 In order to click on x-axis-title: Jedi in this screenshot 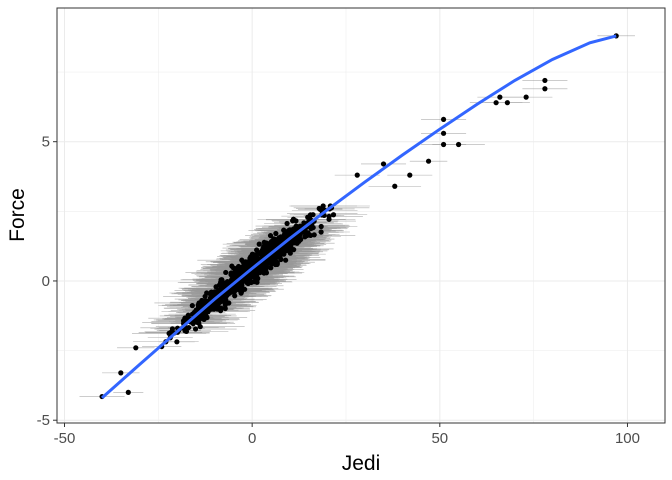, I will do `click(361, 463)`.